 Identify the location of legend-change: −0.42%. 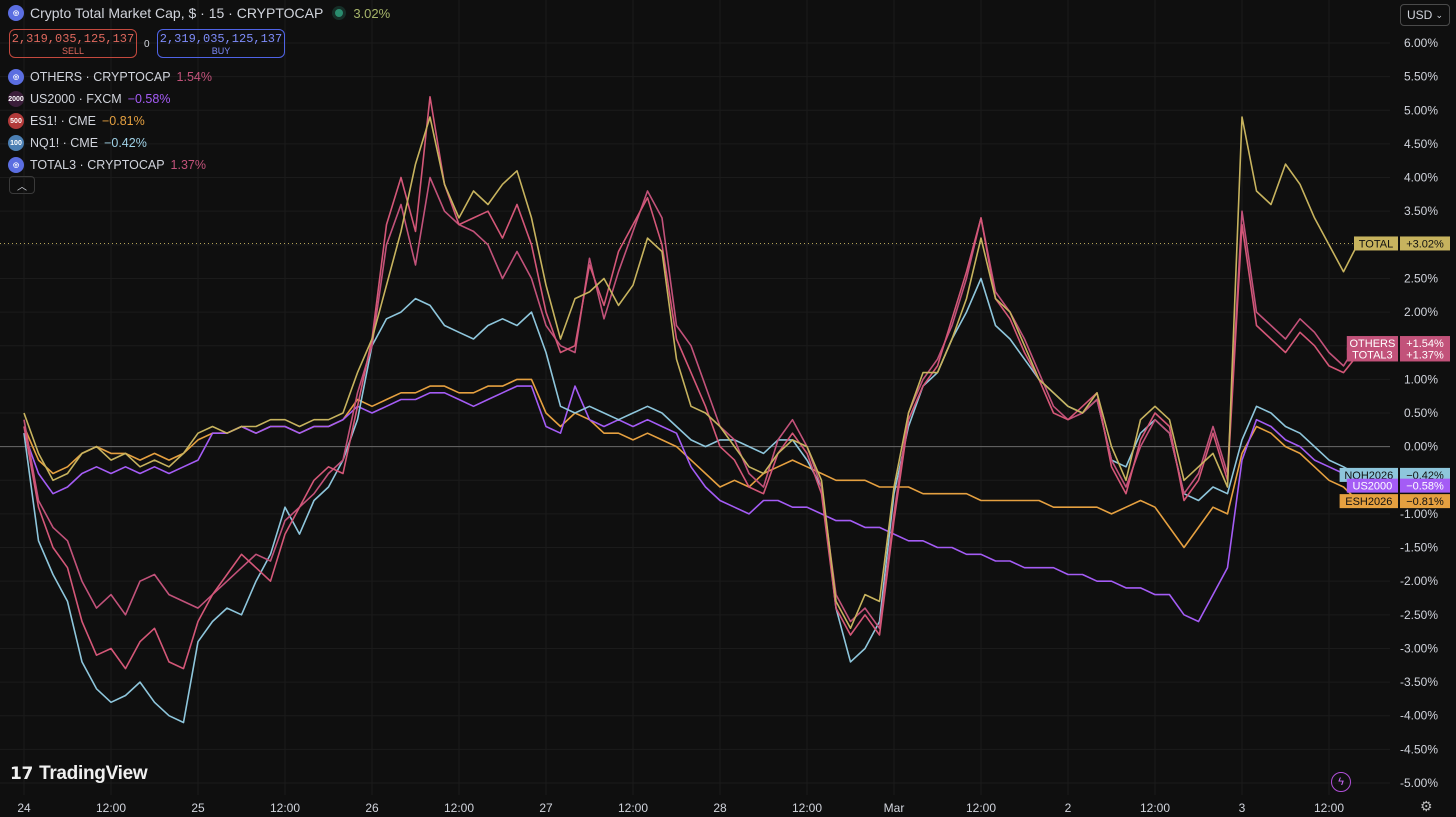
(125, 143).